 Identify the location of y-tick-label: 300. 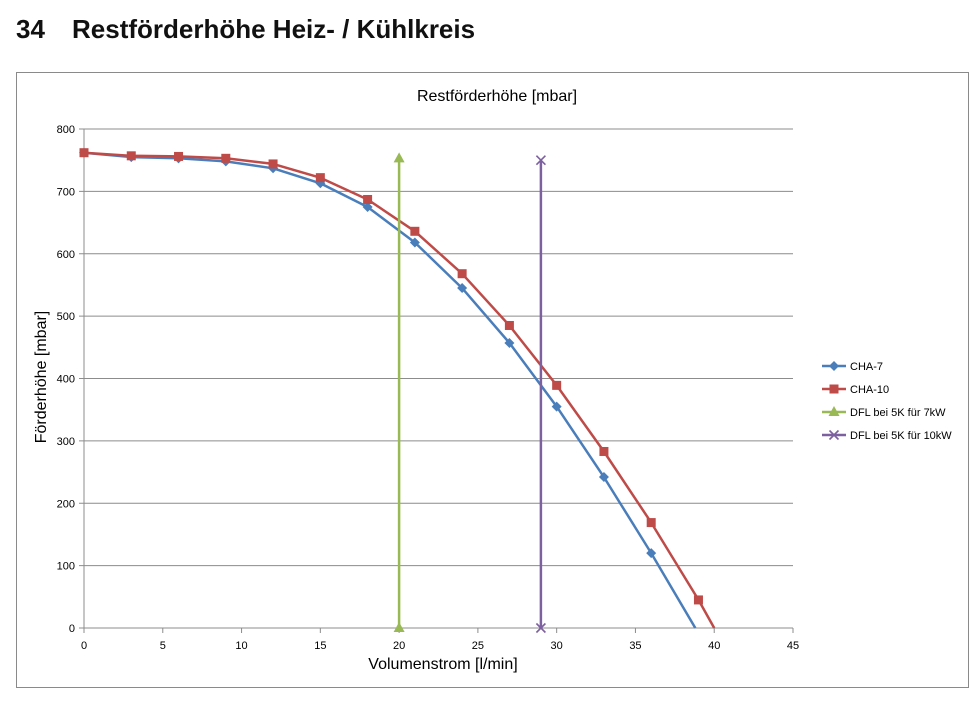
(66, 442).